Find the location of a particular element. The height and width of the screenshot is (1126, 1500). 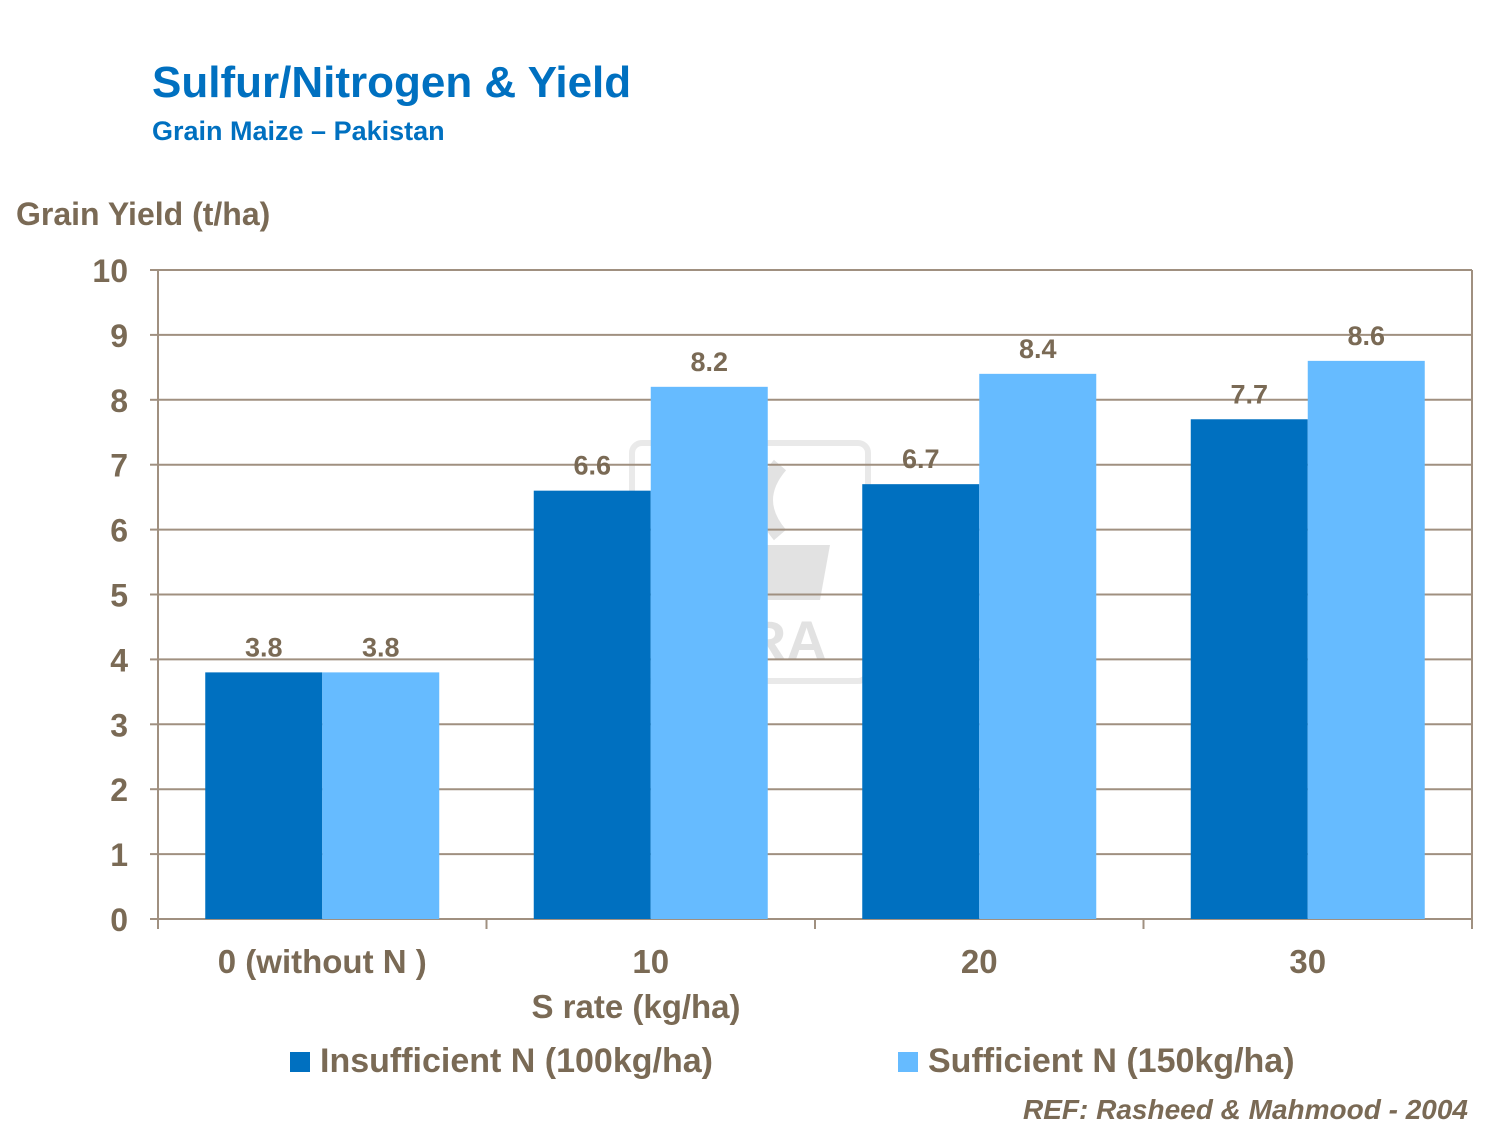

data-label: 6.7 is located at coordinates (921, 459).